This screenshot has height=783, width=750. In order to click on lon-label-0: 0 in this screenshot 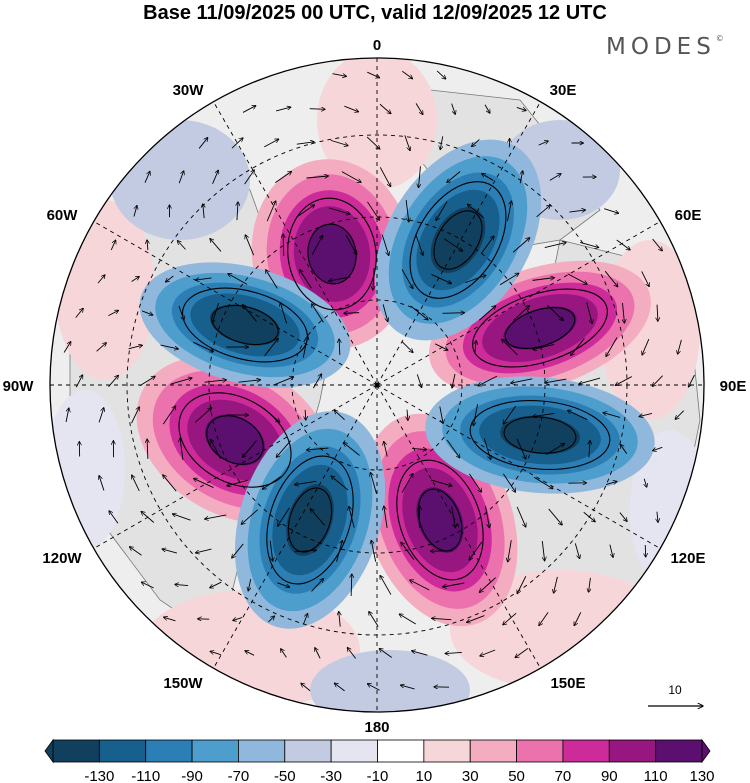, I will do `click(377, 45)`.